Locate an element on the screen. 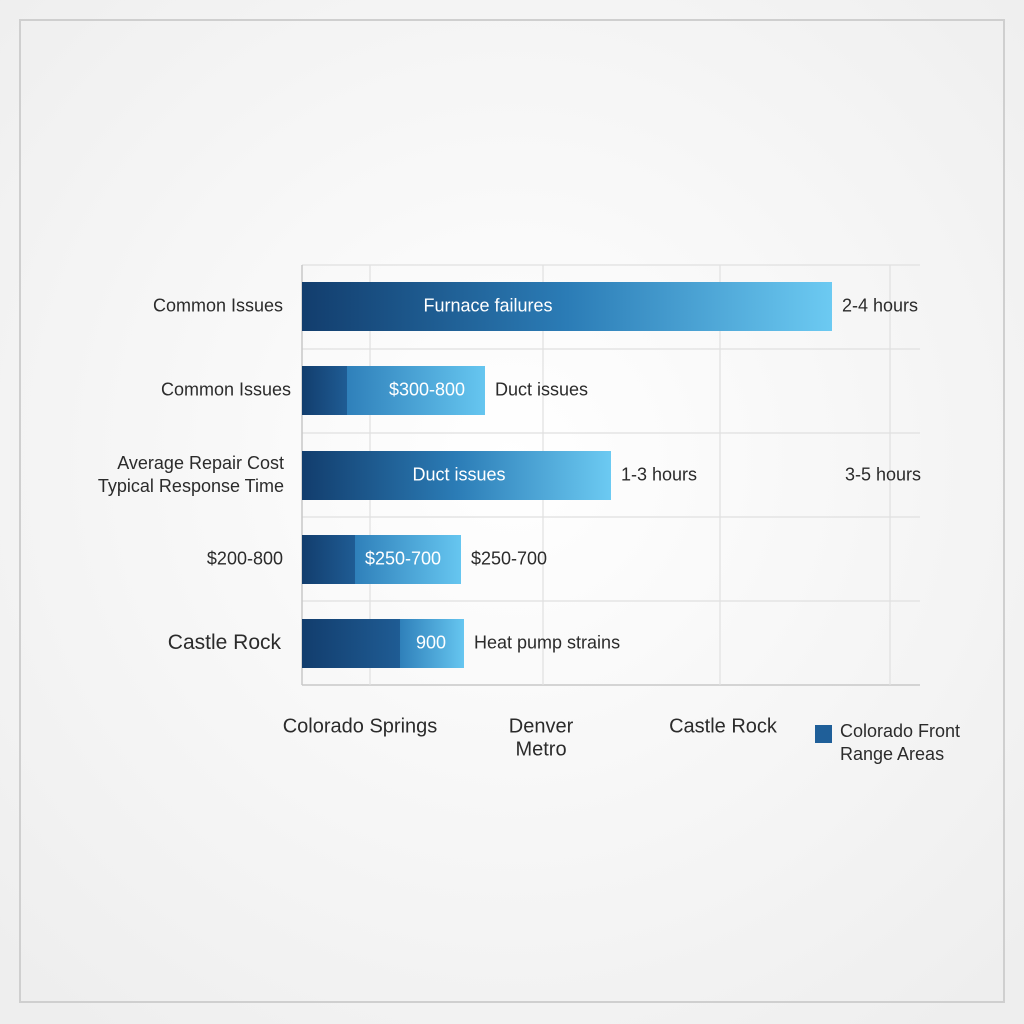  legend-text: Range Areas is located at coordinates (892, 754).